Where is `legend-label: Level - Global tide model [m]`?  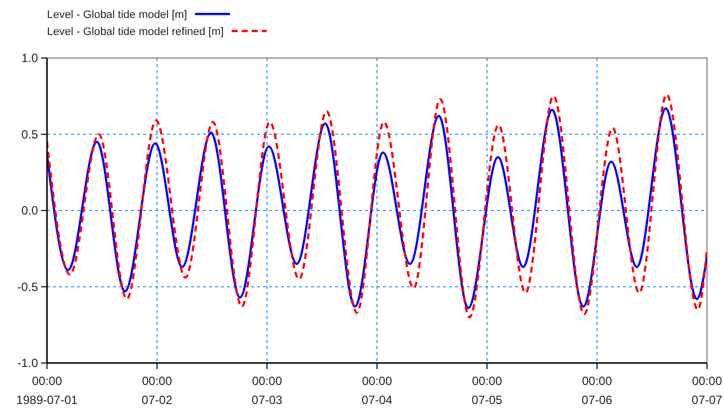 legend-label: Level - Global tide model [m] is located at coordinates (117, 14).